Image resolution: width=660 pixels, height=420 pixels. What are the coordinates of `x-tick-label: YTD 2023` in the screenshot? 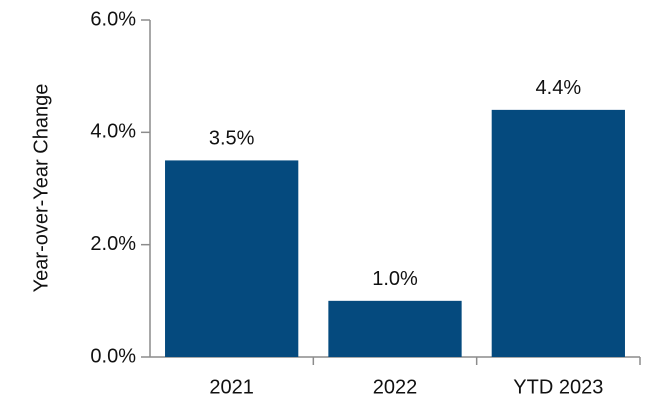 It's located at (558, 387).